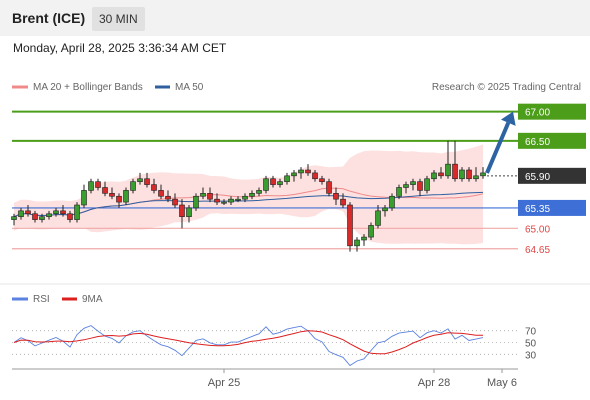 This screenshot has height=400, width=590. What do you see at coordinates (189, 87) in the screenshot?
I see `ma50-legend-label: MA 50` at bounding box center [189, 87].